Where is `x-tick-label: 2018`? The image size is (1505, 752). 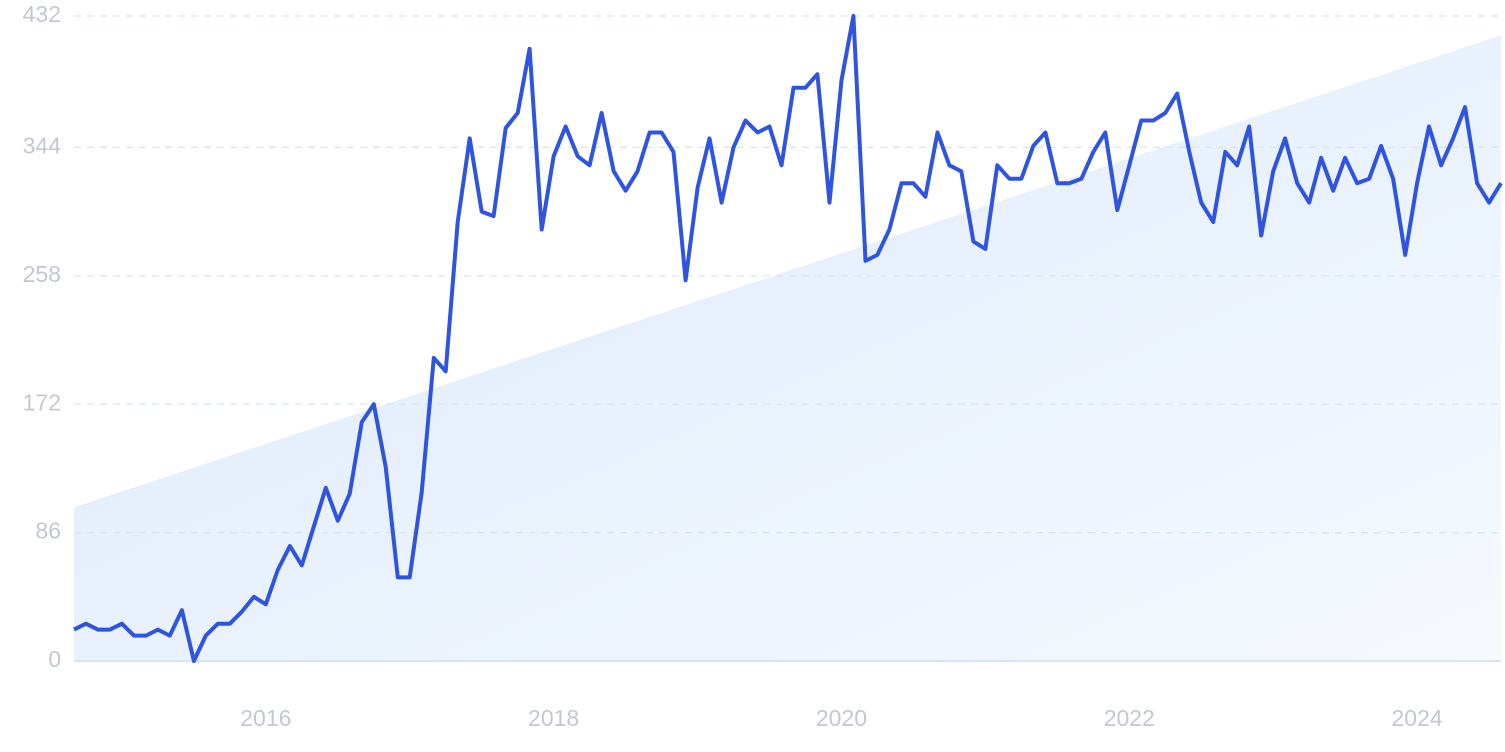
x-tick-label: 2018 is located at coordinates (553, 718).